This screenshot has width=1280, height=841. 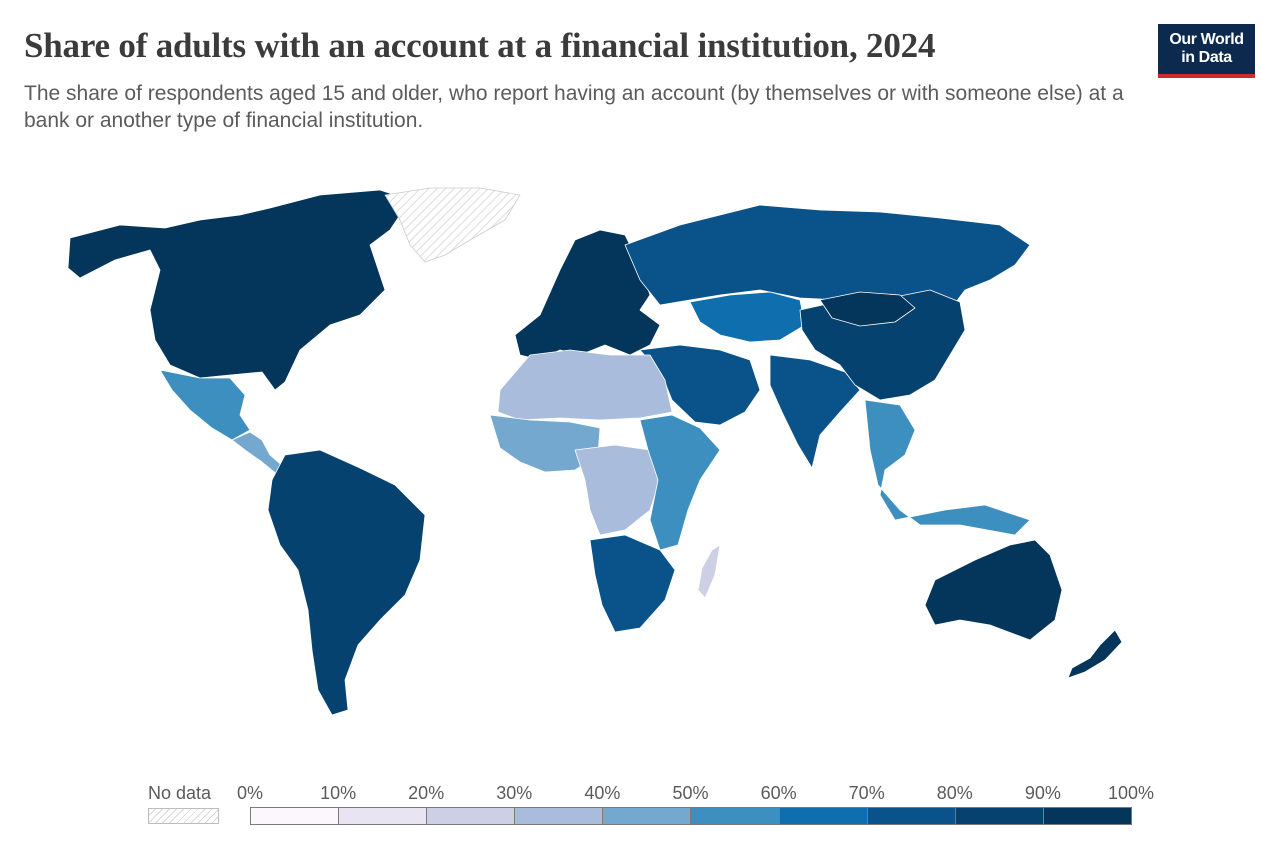 I want to click on legend-tick-label: 100%, so click(x=1131, y=793).